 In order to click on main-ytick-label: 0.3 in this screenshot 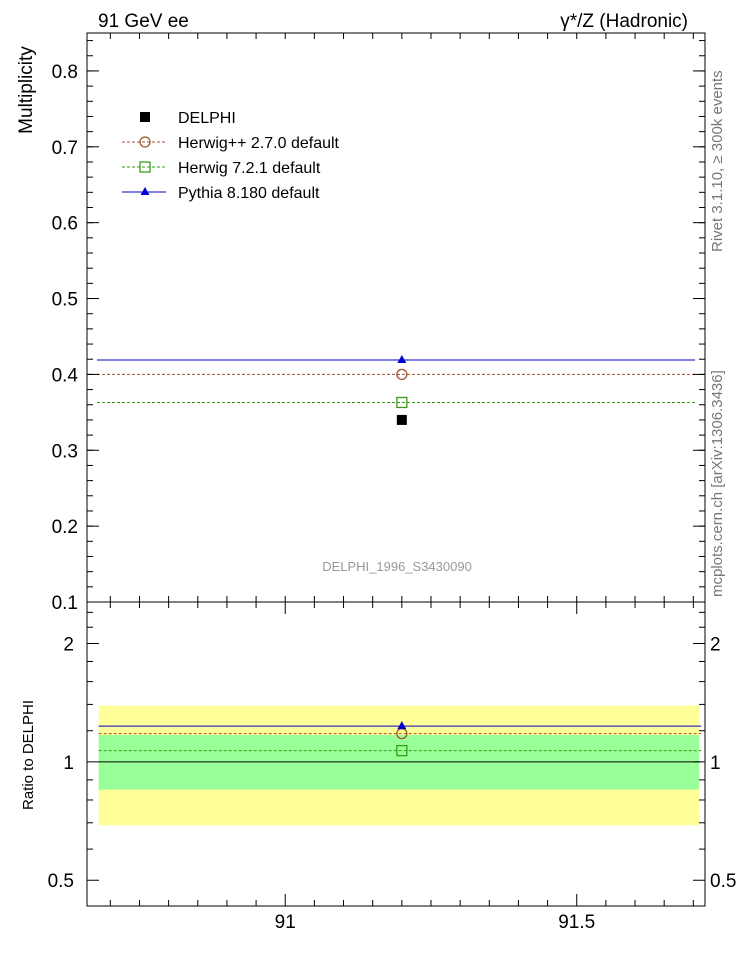, I will do `click(65, 451)`.